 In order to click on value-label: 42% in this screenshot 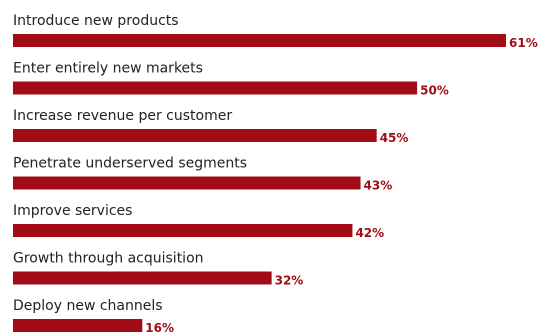, I will do `click(369, 233)`.